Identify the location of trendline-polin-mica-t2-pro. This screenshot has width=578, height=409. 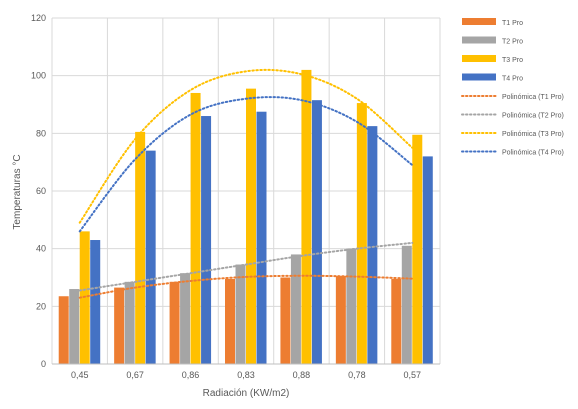
(246, 266).